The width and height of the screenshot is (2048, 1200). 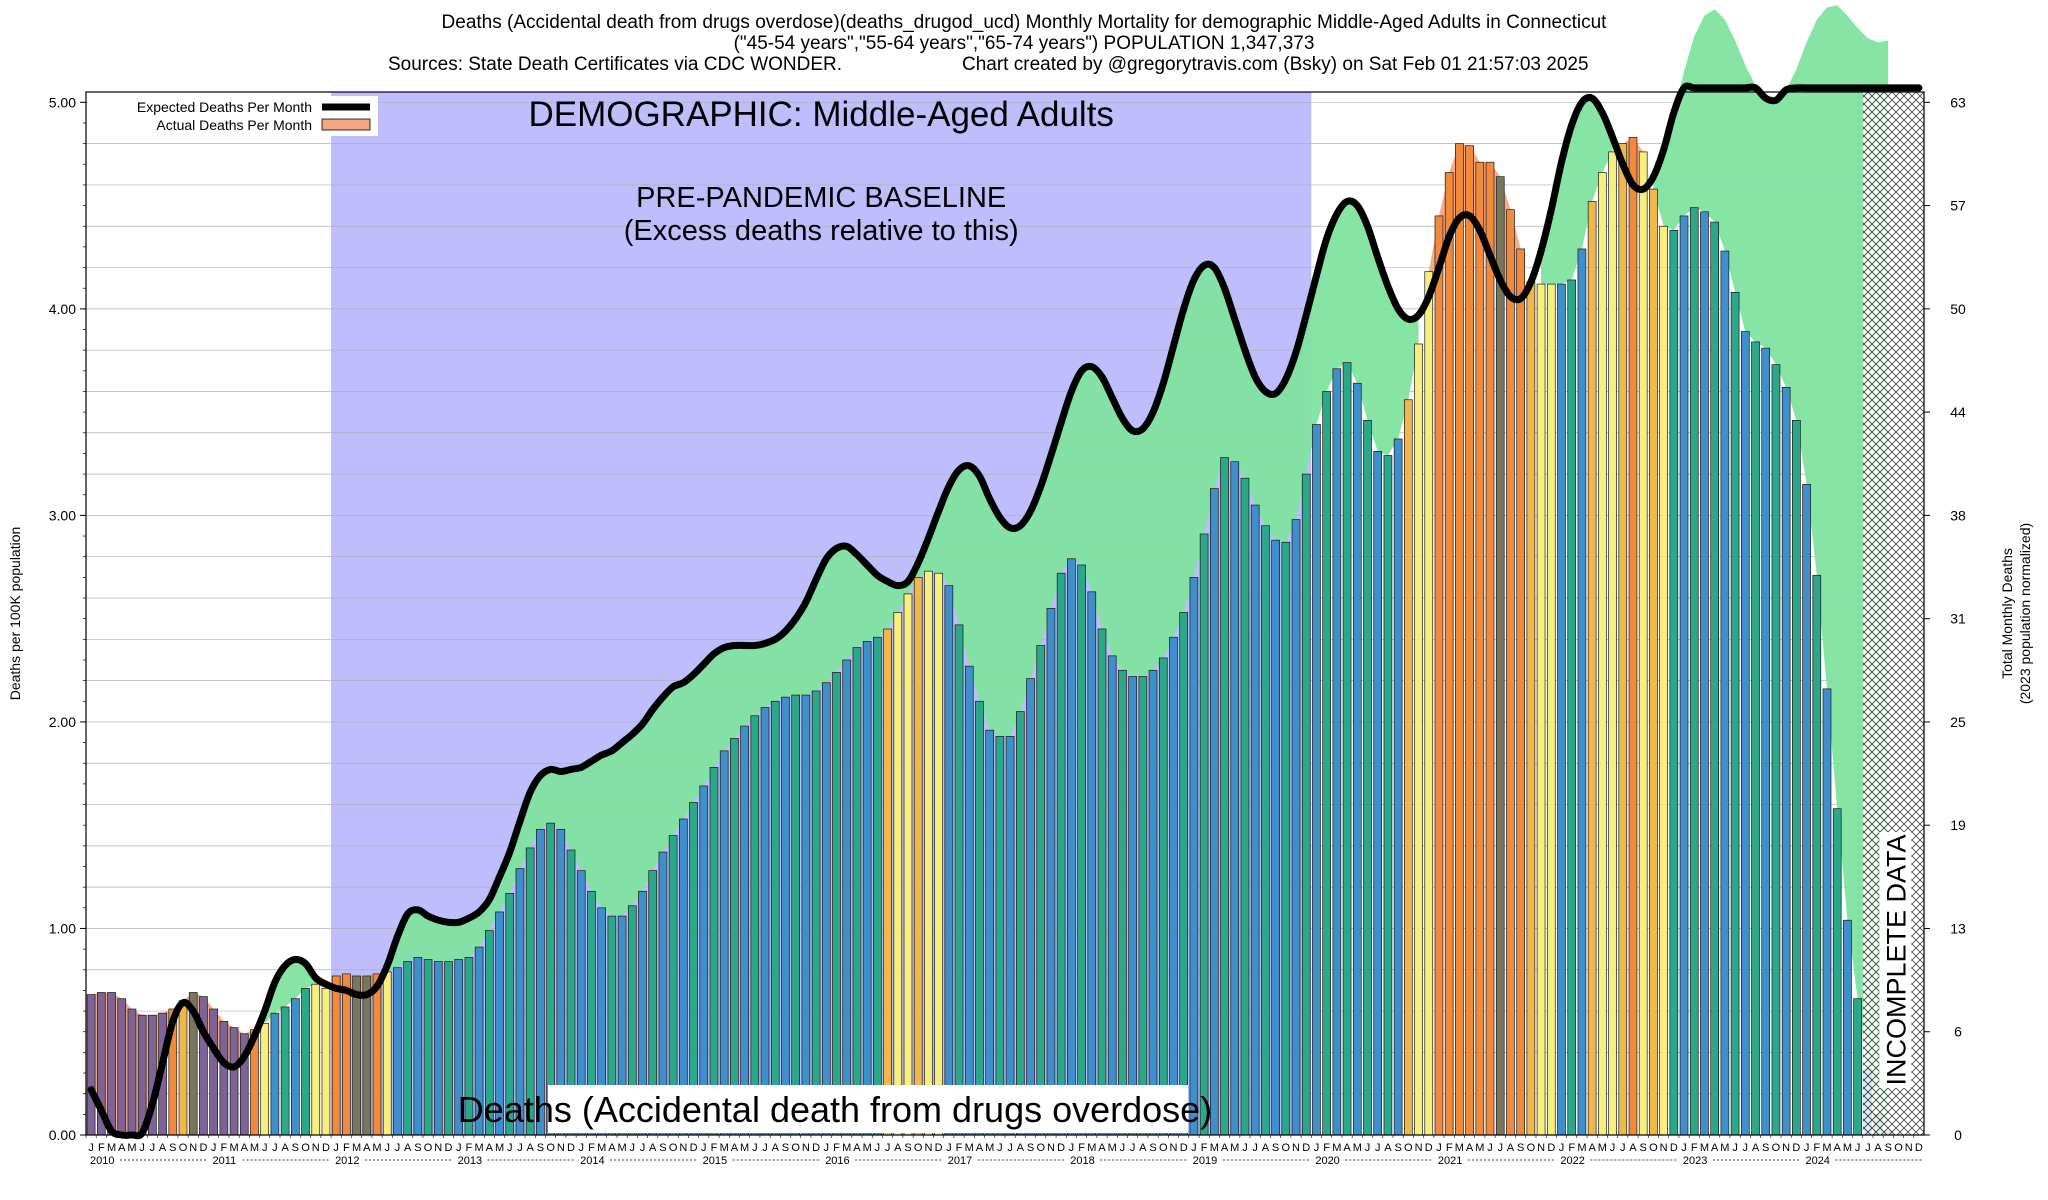 What do you see at coordinates (592, 1161) in the screenshot?
I see `year-label: 2014` at bounding box center [592, 1161].